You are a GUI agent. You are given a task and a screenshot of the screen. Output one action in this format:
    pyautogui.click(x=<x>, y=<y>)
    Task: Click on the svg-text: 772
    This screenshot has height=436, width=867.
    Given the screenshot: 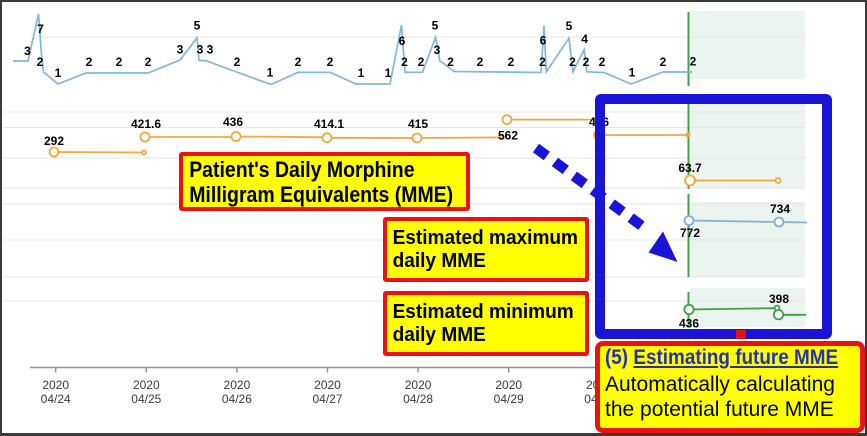 What is the action you would take?
    pyautogui.click(x=690, y=233)
    